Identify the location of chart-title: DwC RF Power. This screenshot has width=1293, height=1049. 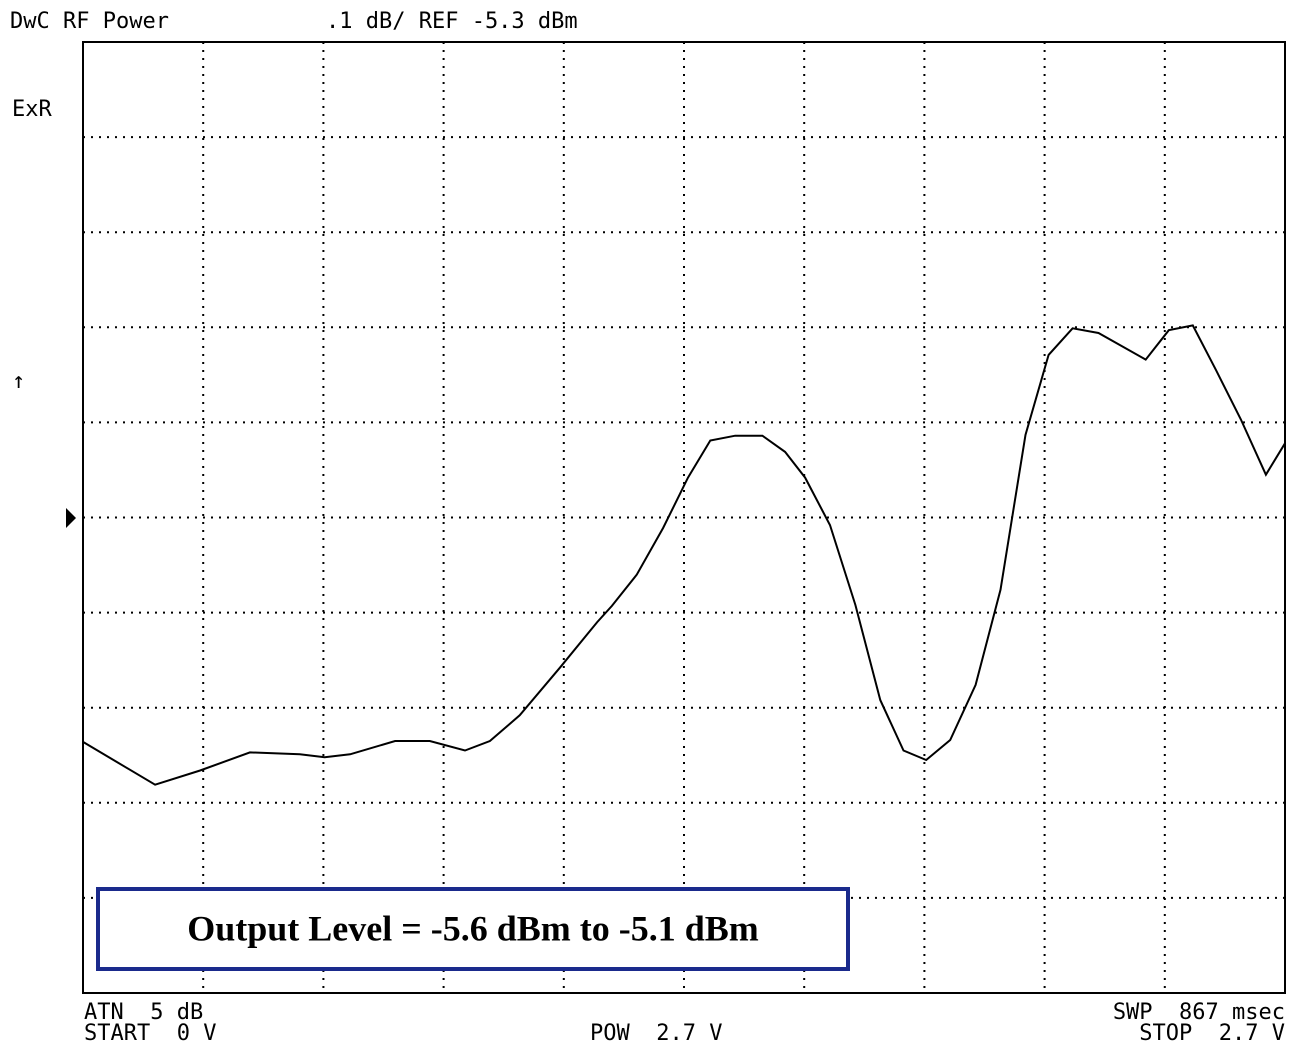
(89, 21).